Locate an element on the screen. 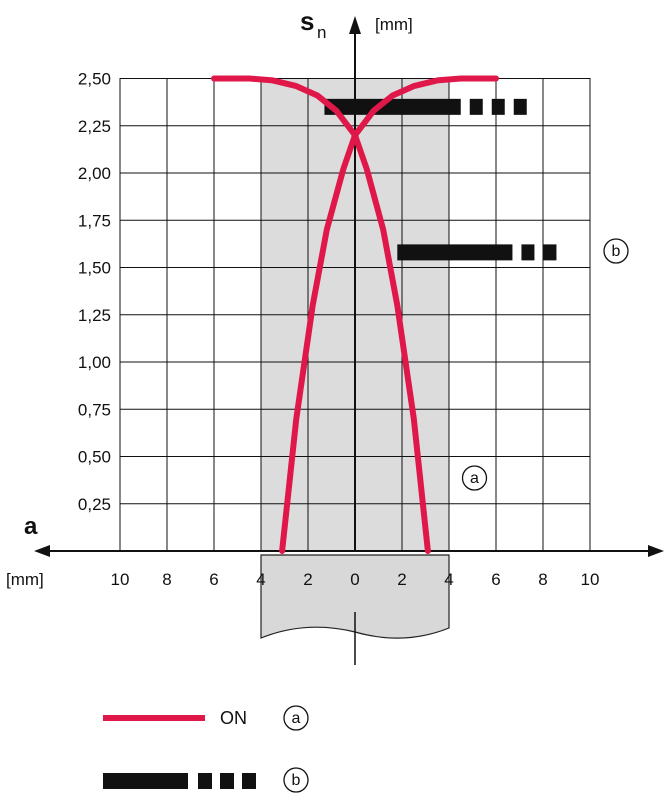  y-tick-label: 1,75 is located at coordinates (94, 220).